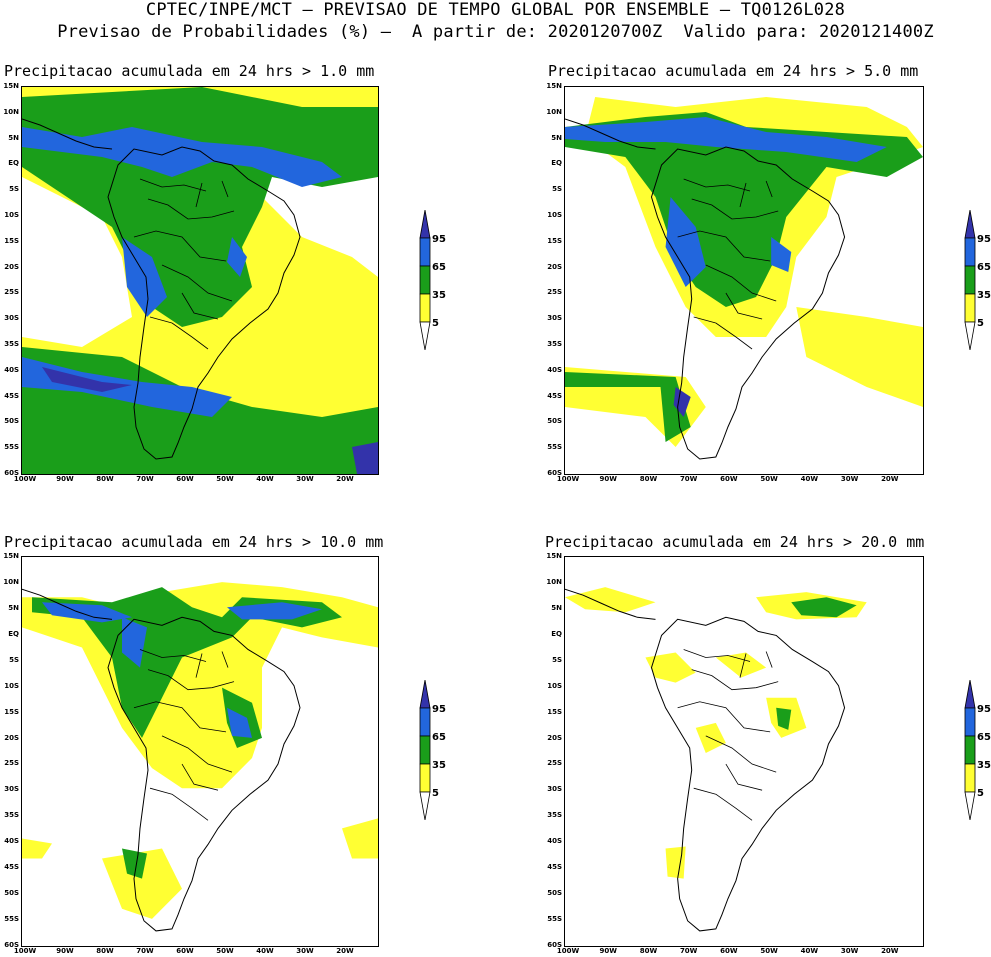 This screenshot has height=957, width=991. I want to click on color-legend-3: 95 65 35 5, so click(438, 750).